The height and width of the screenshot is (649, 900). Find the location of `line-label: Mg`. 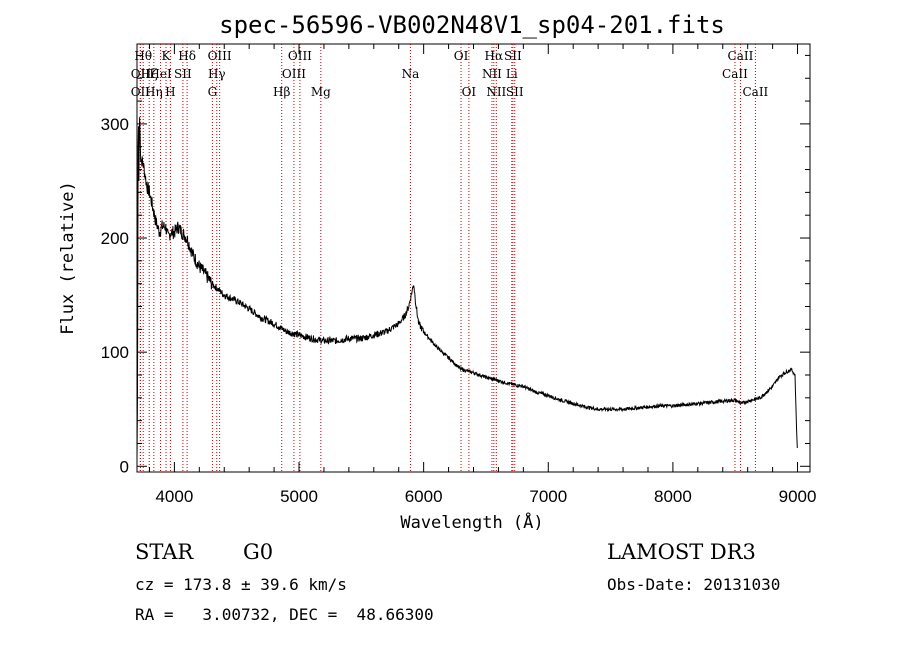

line-label: Mg is located at coordinates (321, 92).